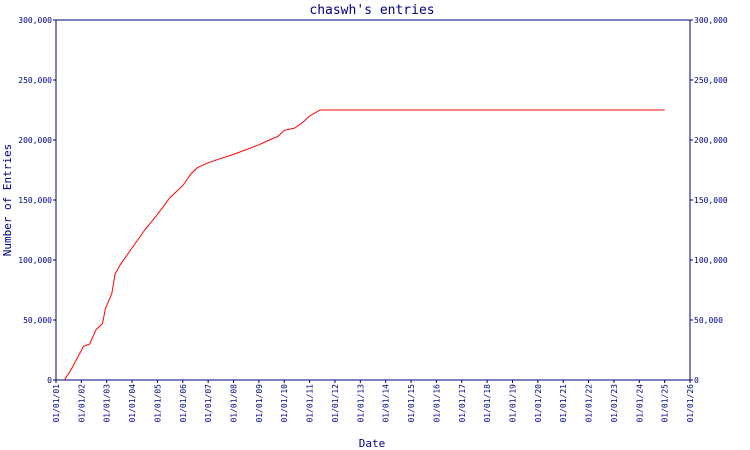 Image resolution: width=750 pixels, height=450 pixels. I want to click on x-tick-label: 01/01/15, so click(411, 403).